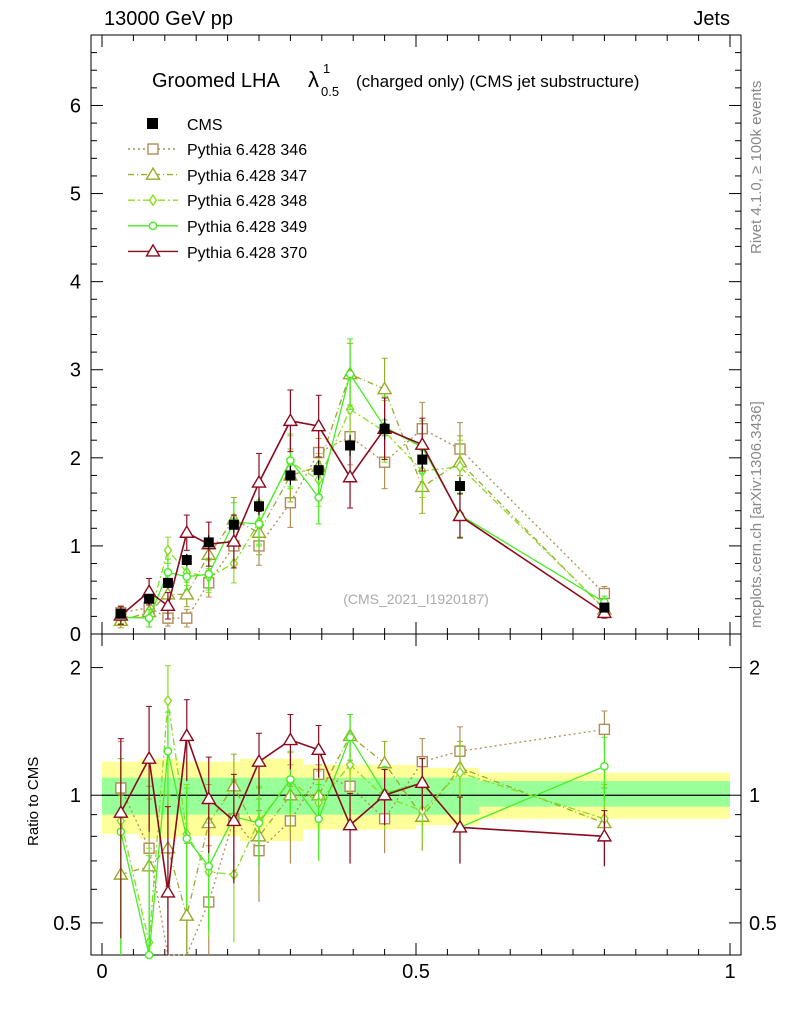 This screenshot has width=786, height=1024. Describe the element at coordinates (313, 79) in the screenshot. I see `chart-title-lambda: λ` at that location.